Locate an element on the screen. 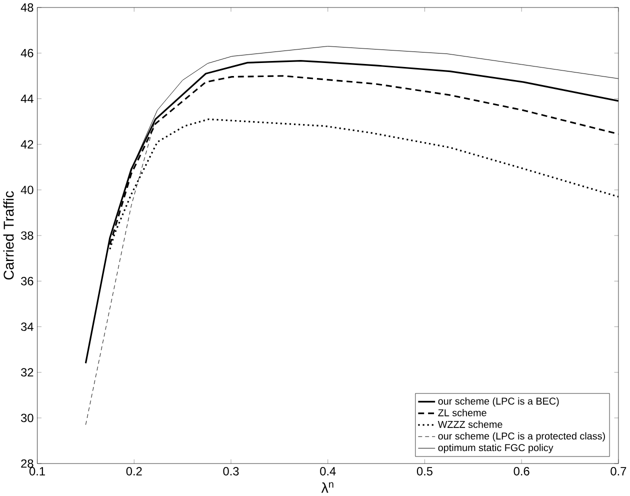 The height and width of the screenshot is (496, 630). y-tick-label: 40 is located at coordinates (27, 190).